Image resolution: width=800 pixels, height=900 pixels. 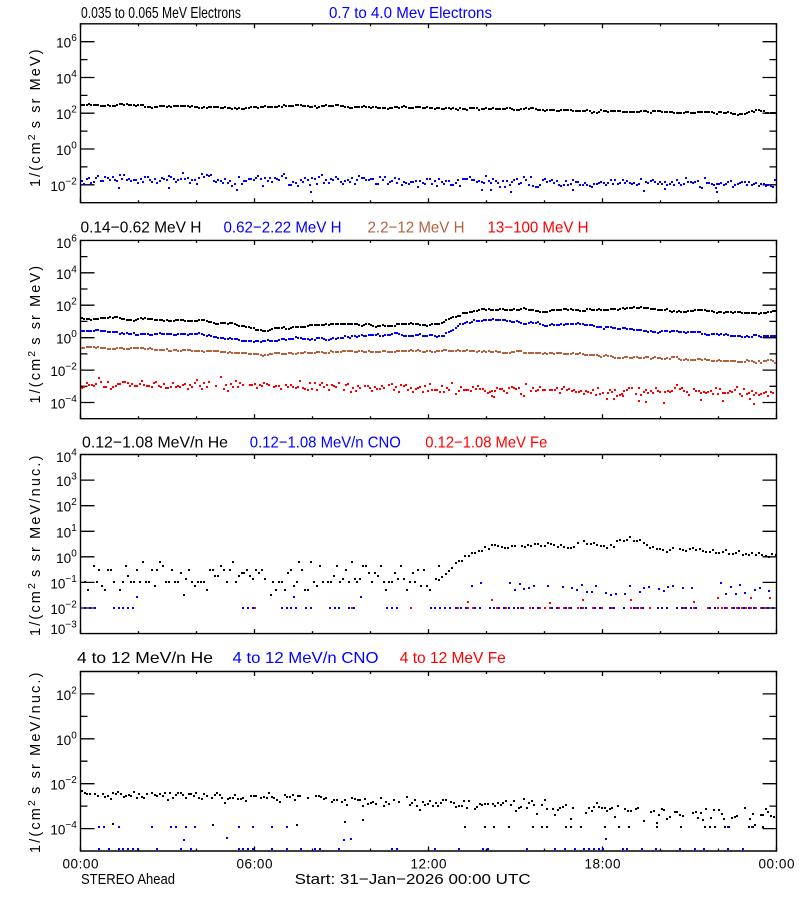 I want to click on svg-text: Start: 31−Jan−2026 00:00 UTC, so click(x=413, y=879).